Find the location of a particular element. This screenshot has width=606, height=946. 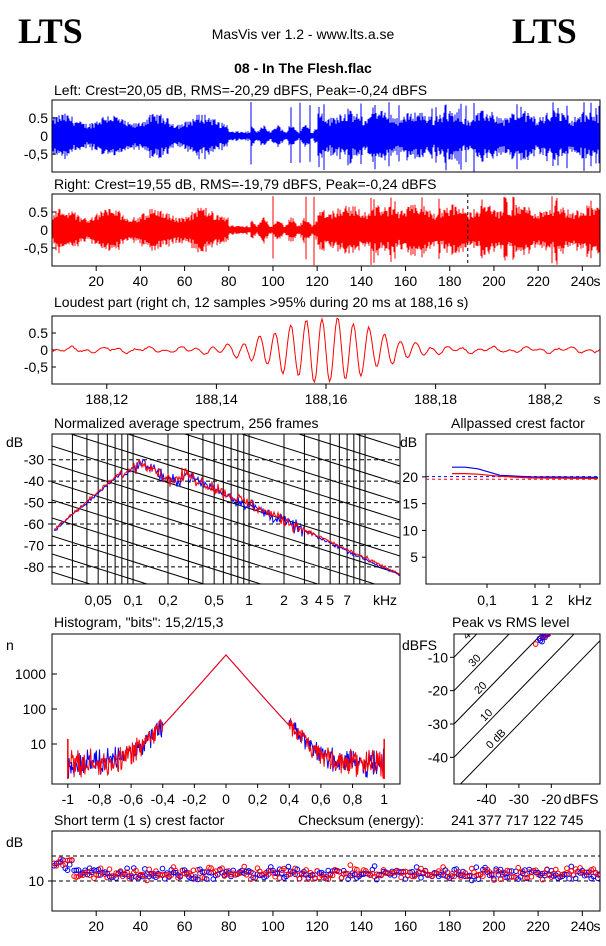

y-tick-label: -60 is located at coordinates (34, 524).